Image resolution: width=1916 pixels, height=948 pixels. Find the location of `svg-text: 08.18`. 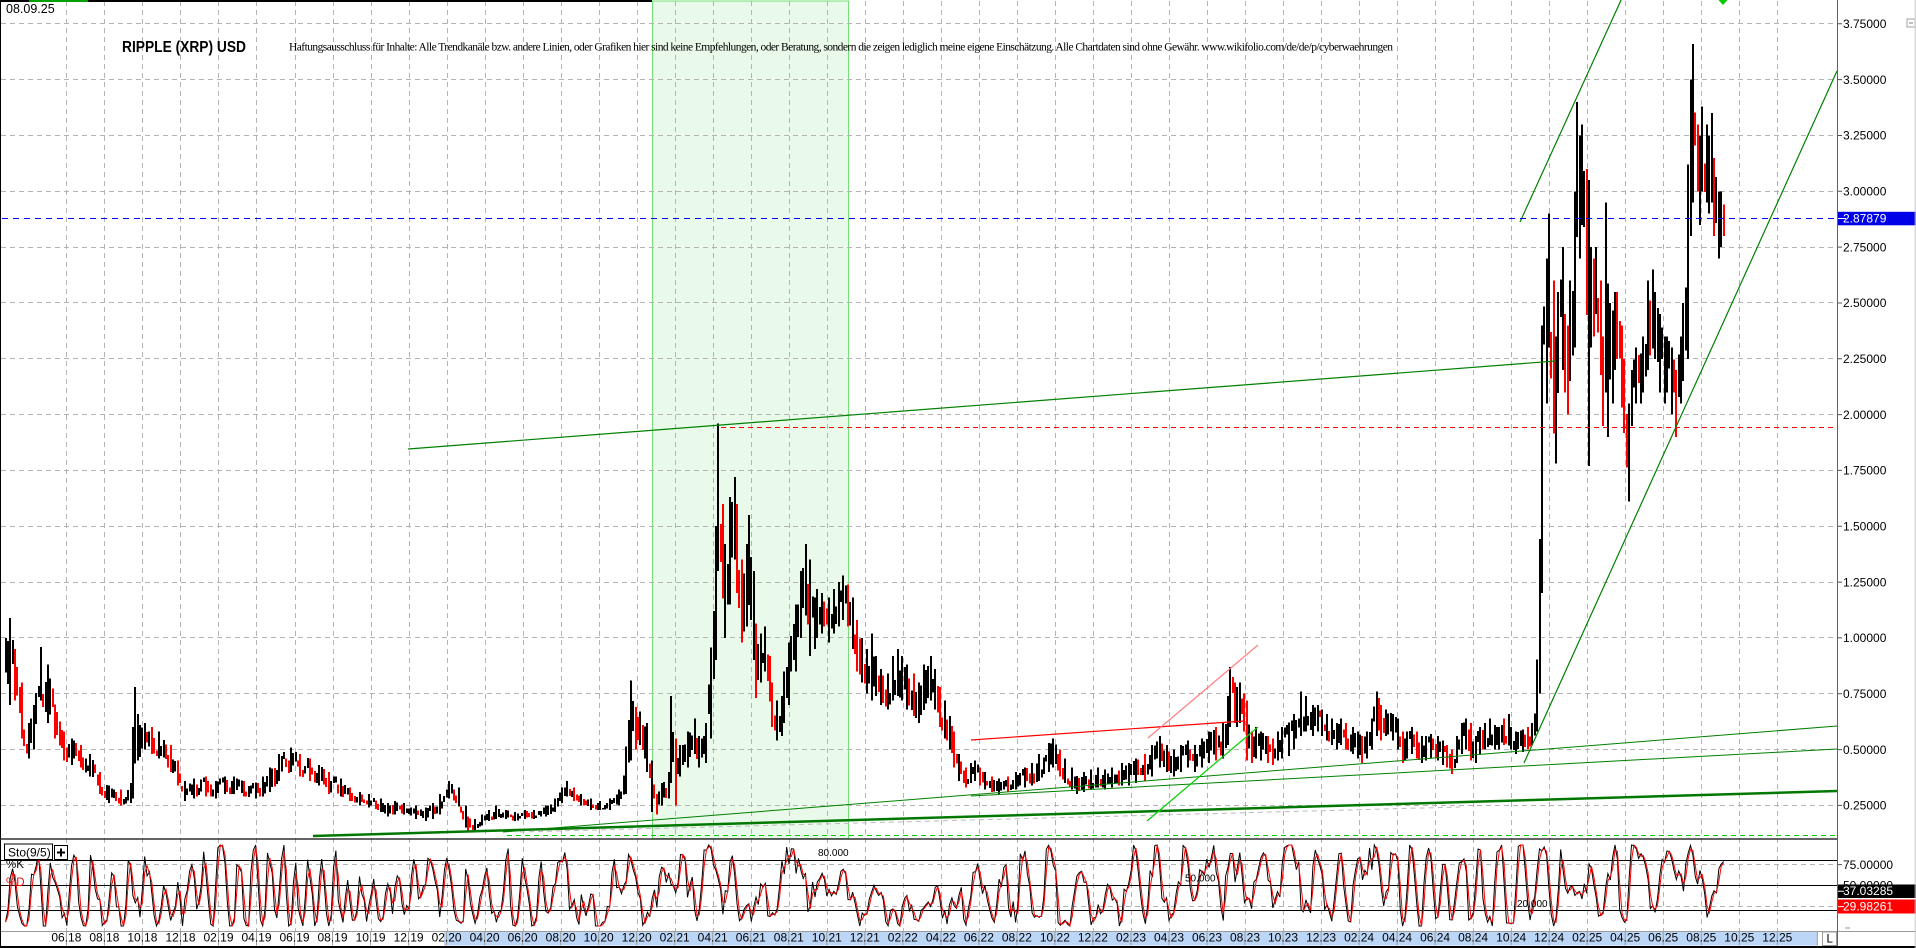

svg-text: 08.18 is located at coordinates (104, 938).